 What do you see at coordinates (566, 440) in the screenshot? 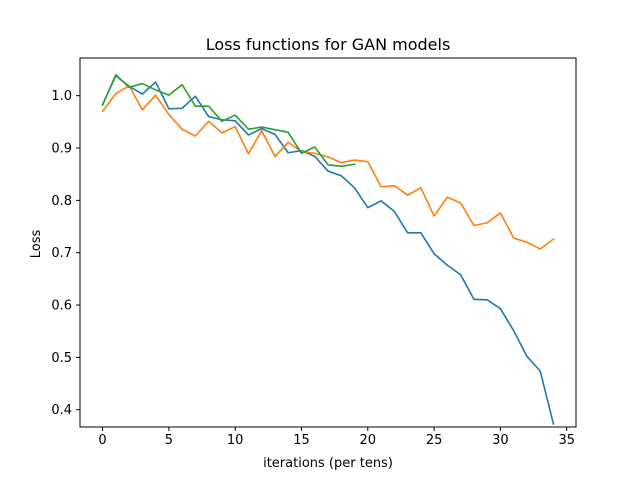
I see `x-tick-label: 35` at bounding box center [566, 440].